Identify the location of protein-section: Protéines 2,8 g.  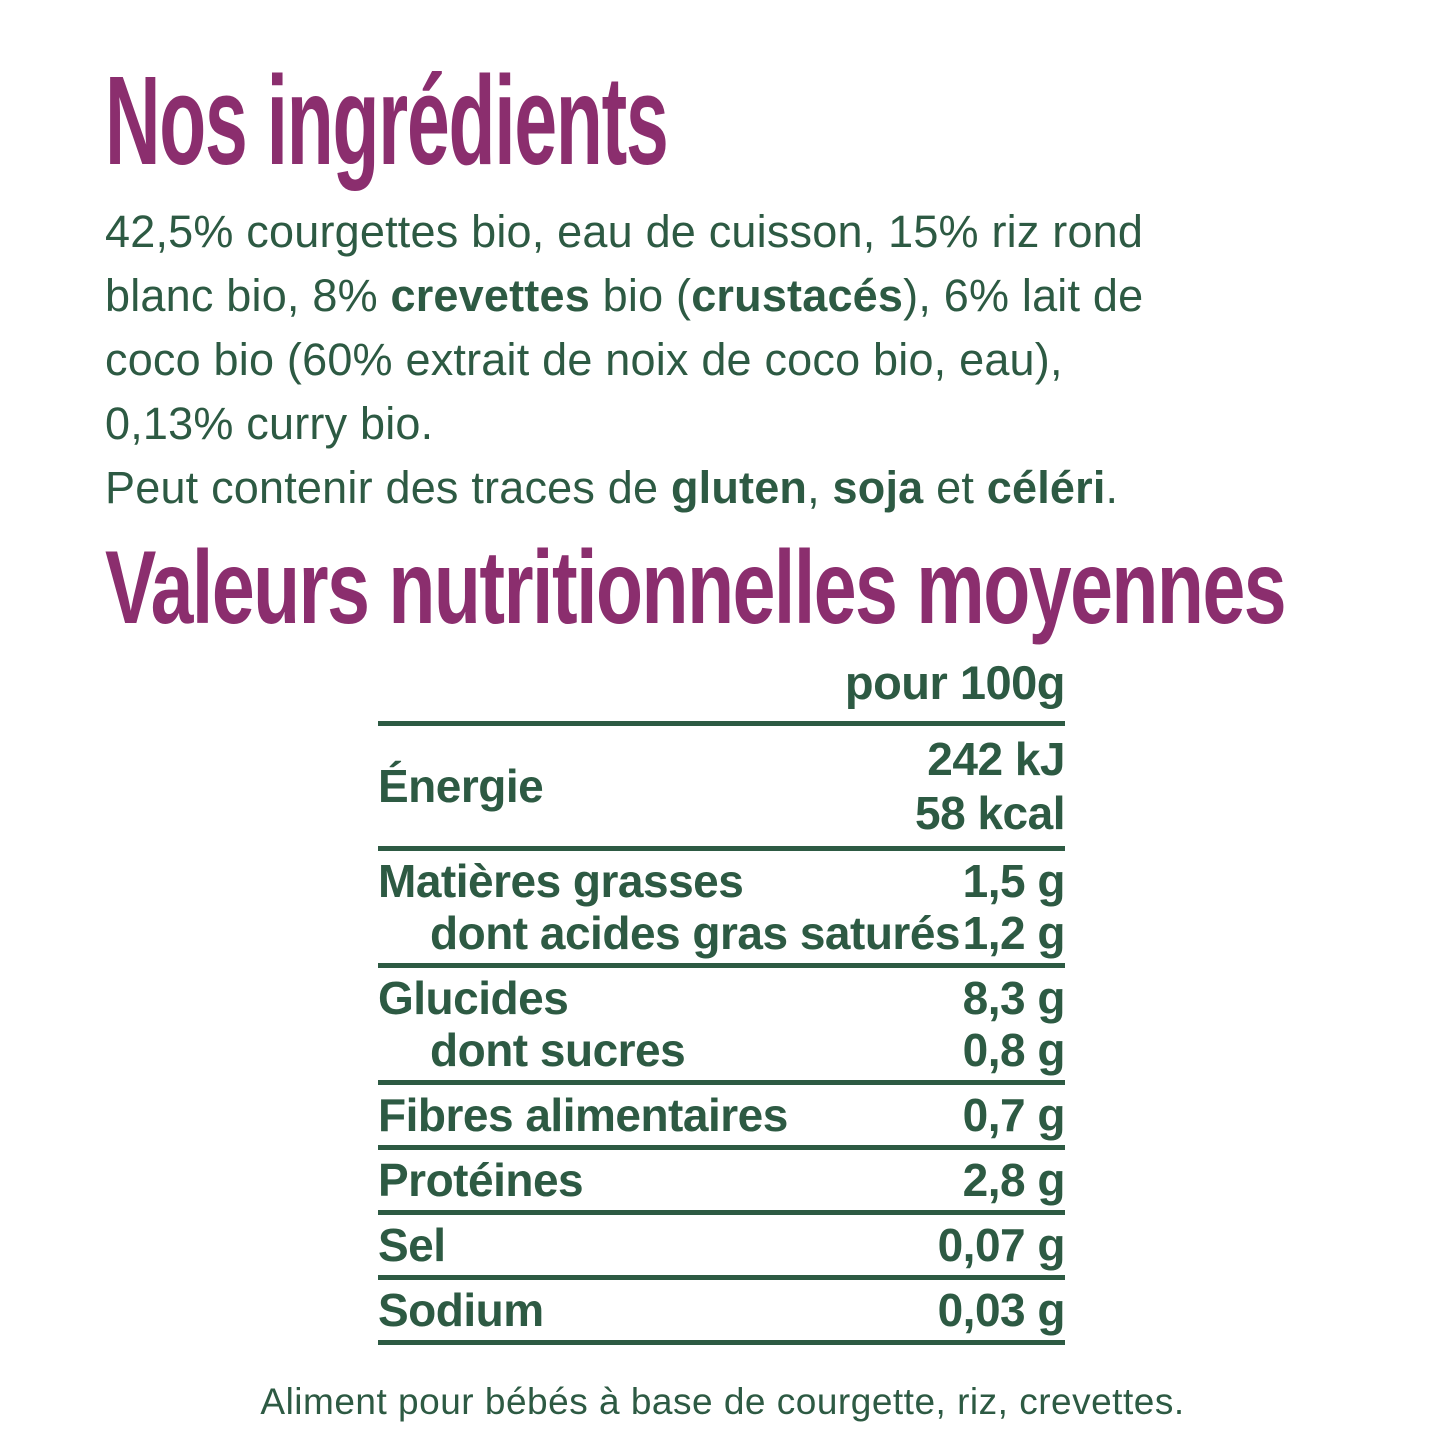
(722, 1177).